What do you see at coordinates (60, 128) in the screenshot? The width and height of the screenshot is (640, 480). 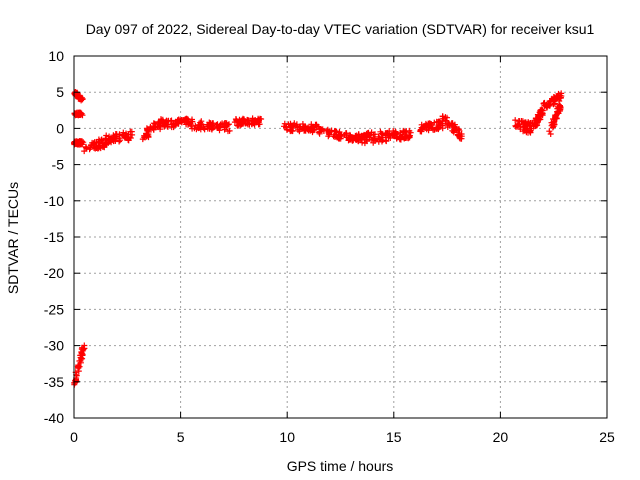 I see `y-tick-label: 0` at bounding box center [60, 128].